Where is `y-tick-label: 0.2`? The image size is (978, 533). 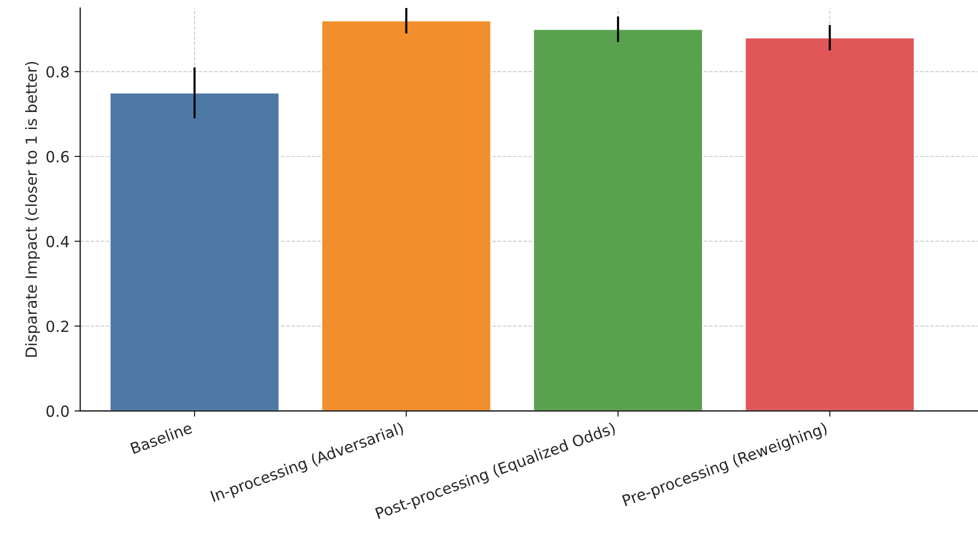
y-tick-label: 0.2 is located at coordinates (57, 326).